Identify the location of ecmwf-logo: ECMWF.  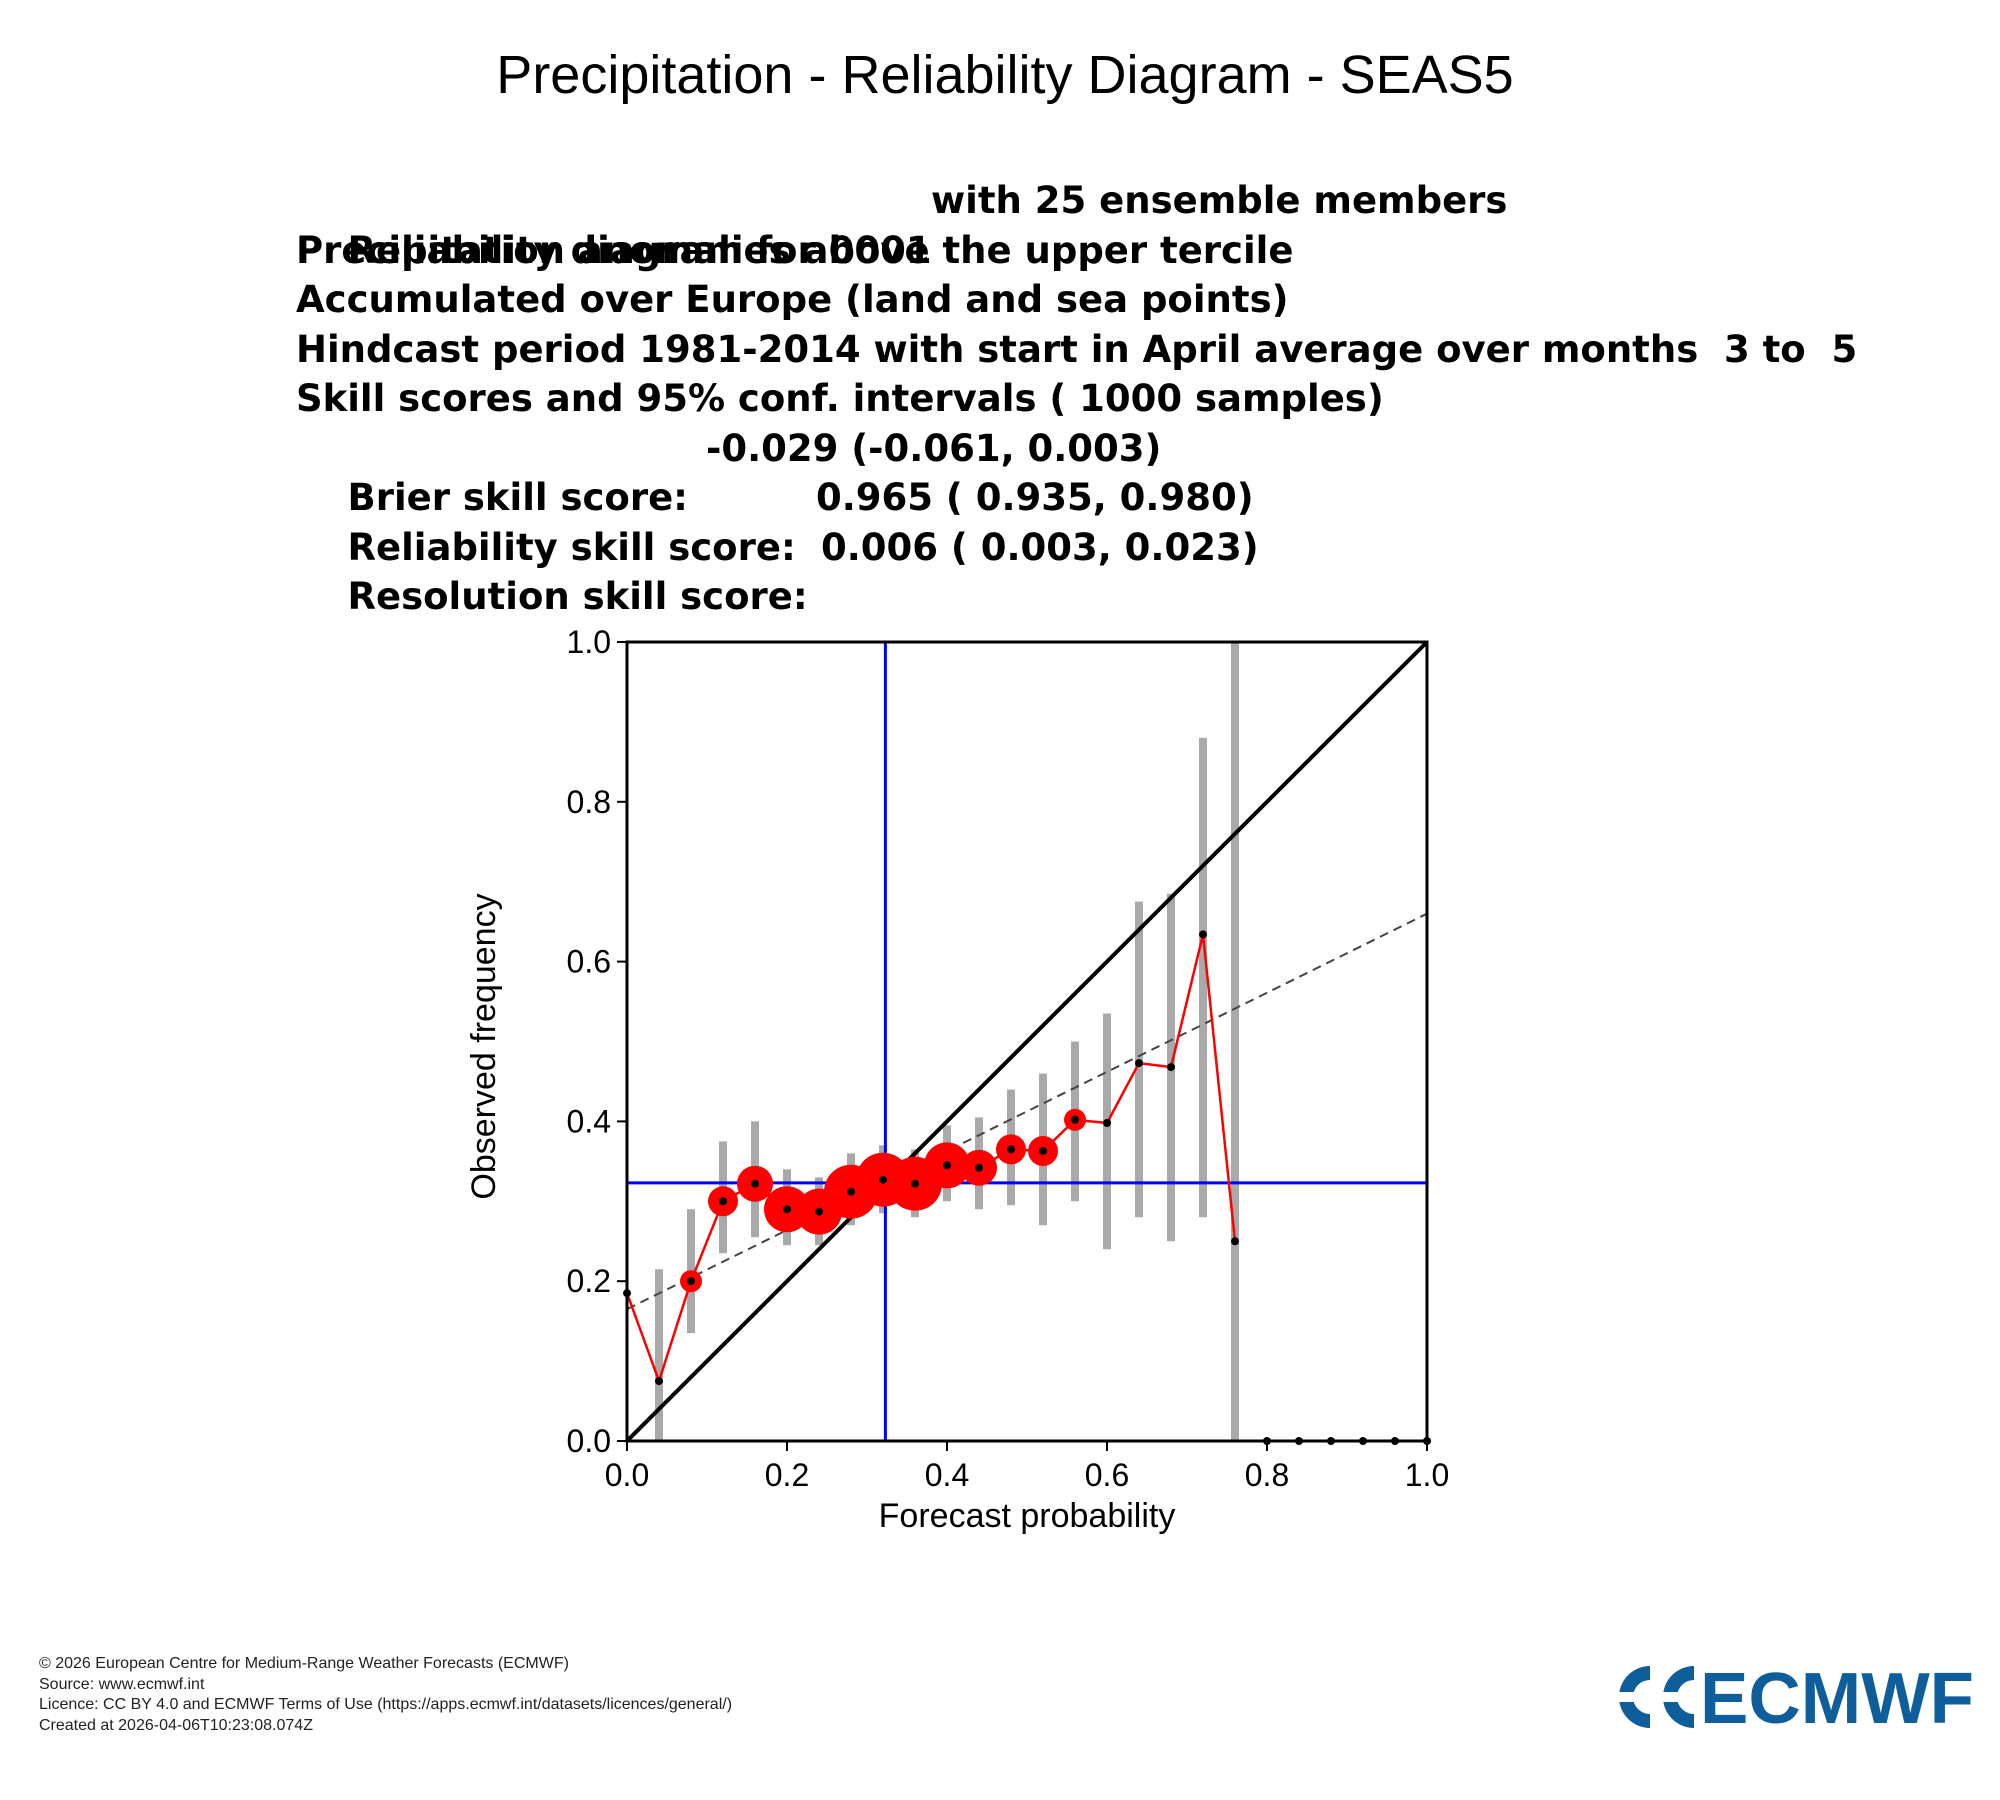
(1786, 1697).